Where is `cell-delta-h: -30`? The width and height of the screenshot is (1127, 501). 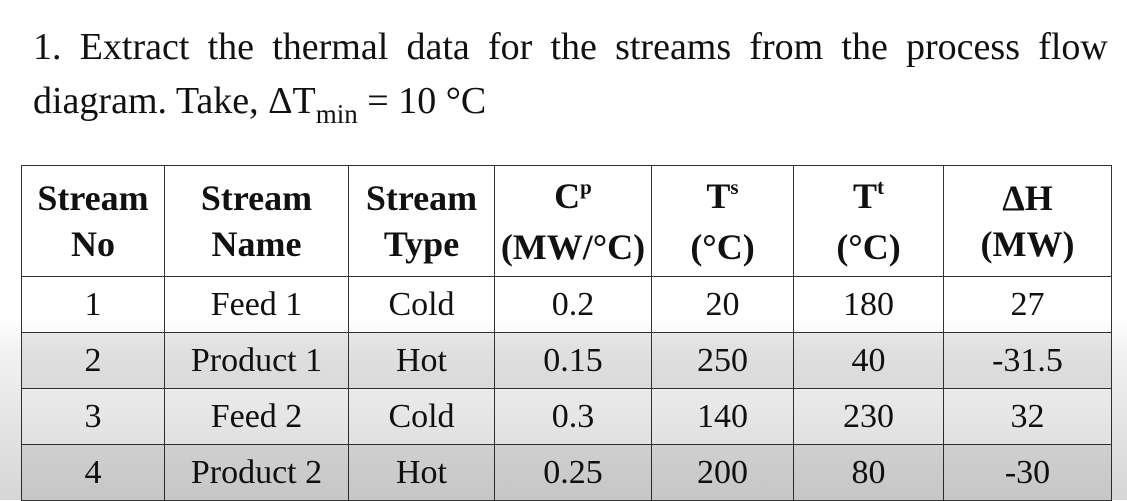 cell-delta-h: -30 is located at coordinates (1027, 472).